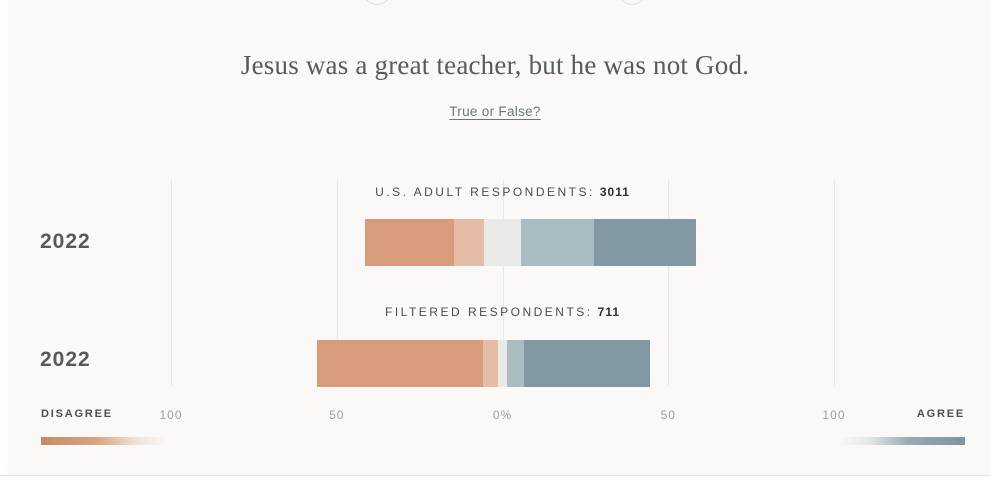  I want to click on subtitle: True or False?, so click(495, 112).